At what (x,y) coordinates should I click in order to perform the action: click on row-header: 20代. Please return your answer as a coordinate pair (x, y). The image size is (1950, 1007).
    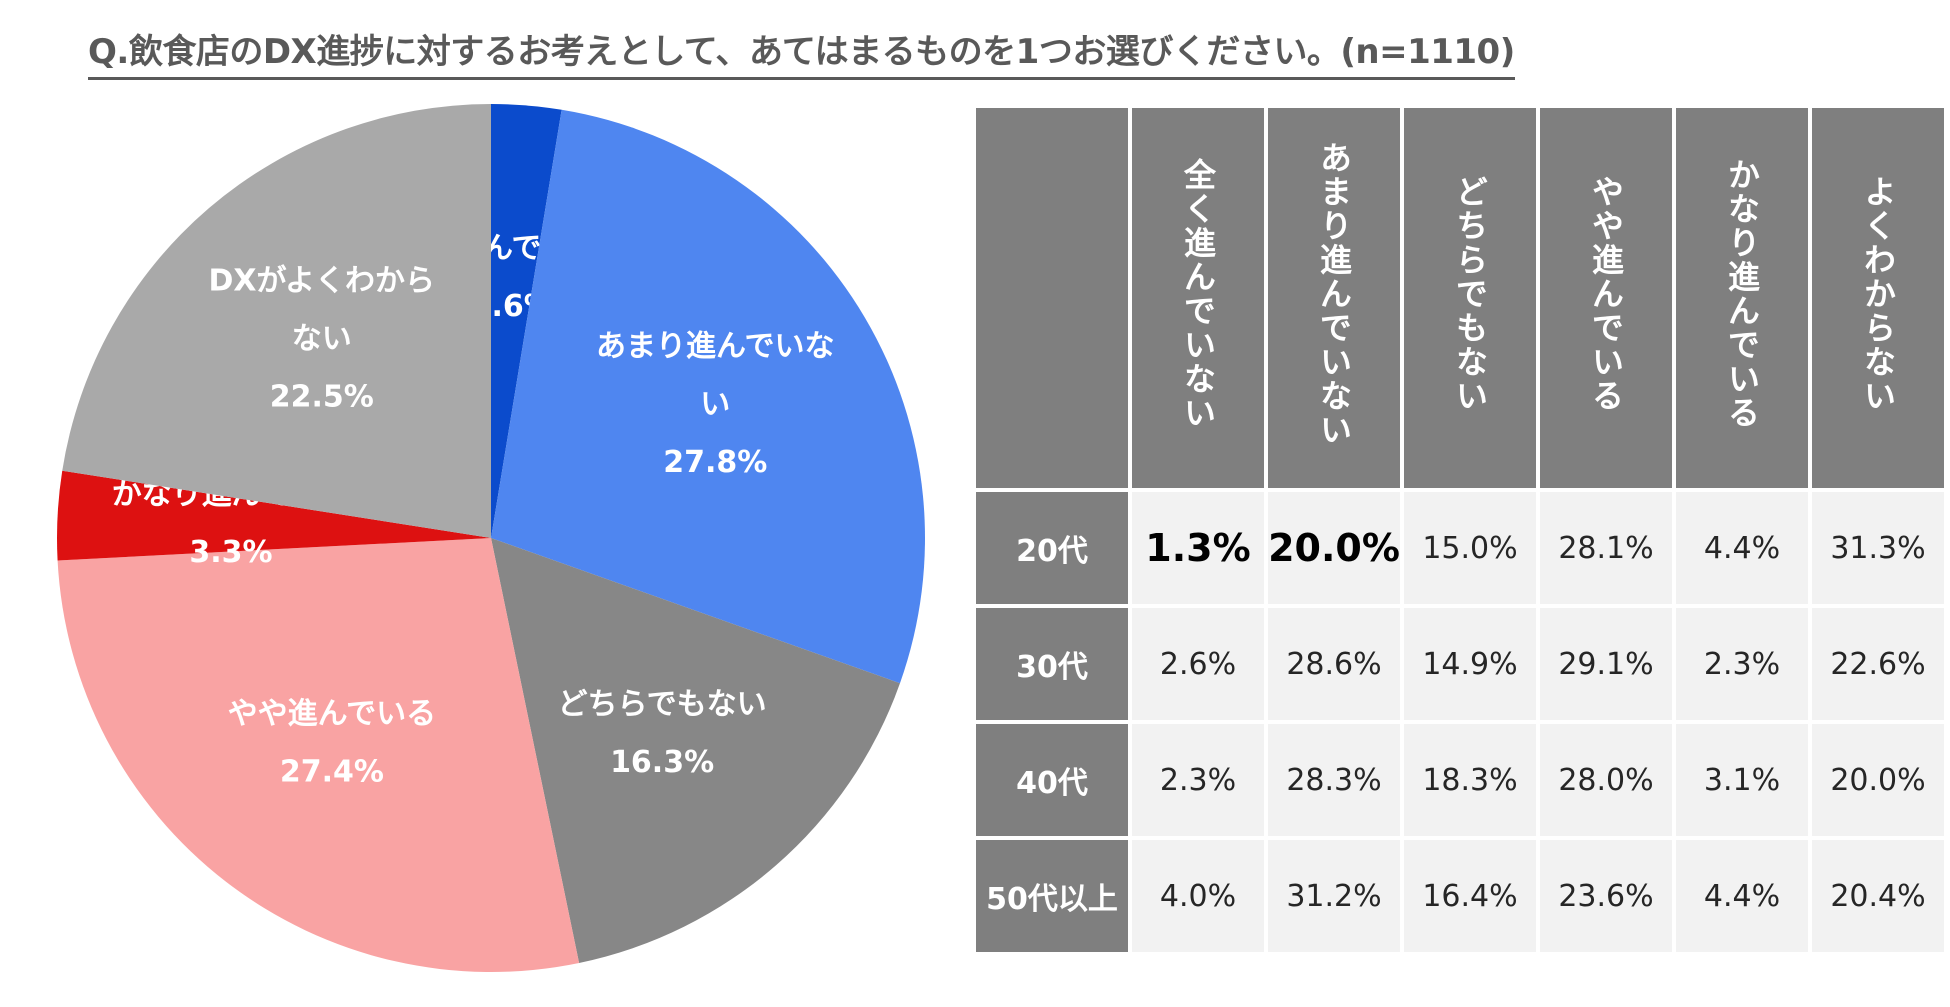
    Looking at the image, I should click on (1052, 548).